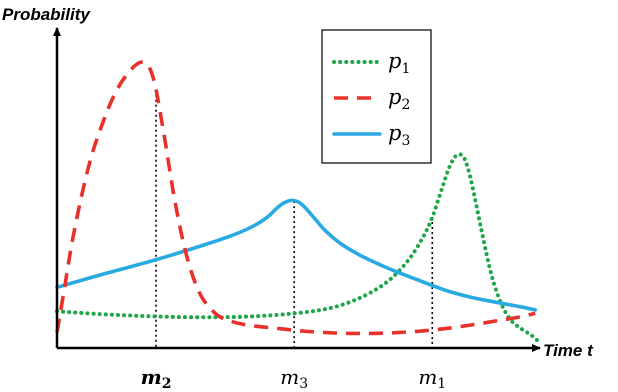  What do you see at coordinates (46, 14) in the screenshot?
I see `y-axis-title: Probability` at bounding box center [46, 14].